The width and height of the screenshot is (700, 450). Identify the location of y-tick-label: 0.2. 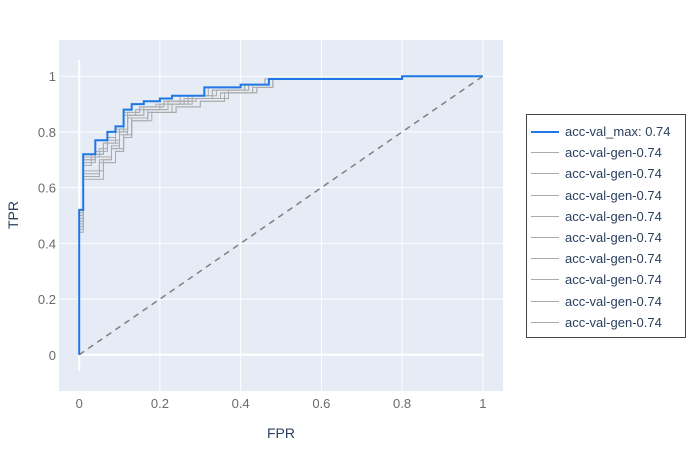
(47, 299).